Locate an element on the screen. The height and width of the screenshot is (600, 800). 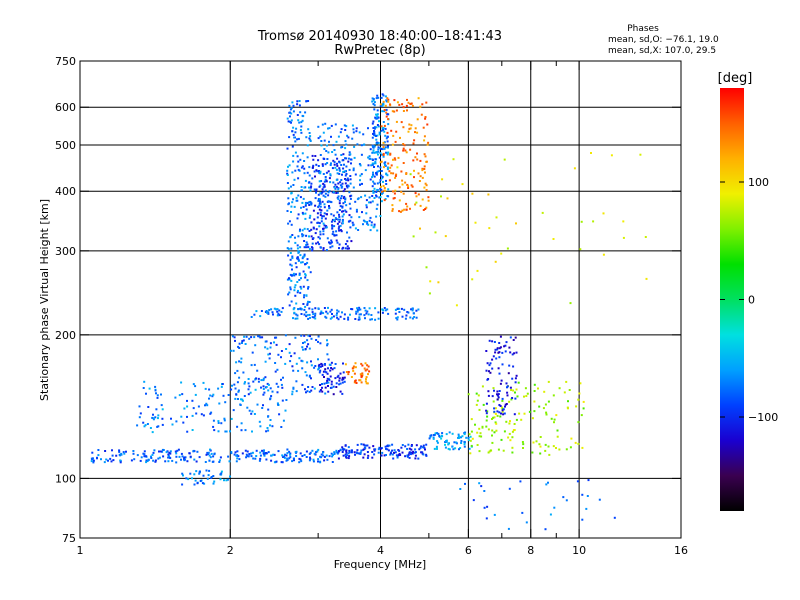
x-tick-label: 6 is located at coordinates (468, 550).